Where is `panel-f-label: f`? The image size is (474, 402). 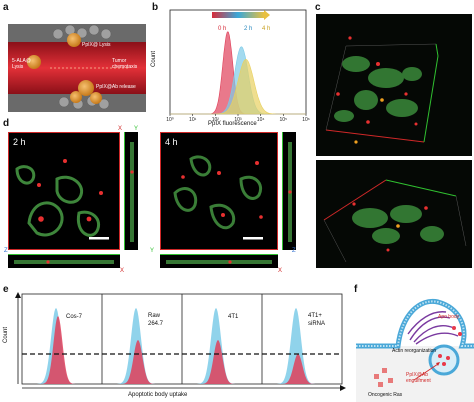
panel-f-label: f is located at coordinates (356, 289).